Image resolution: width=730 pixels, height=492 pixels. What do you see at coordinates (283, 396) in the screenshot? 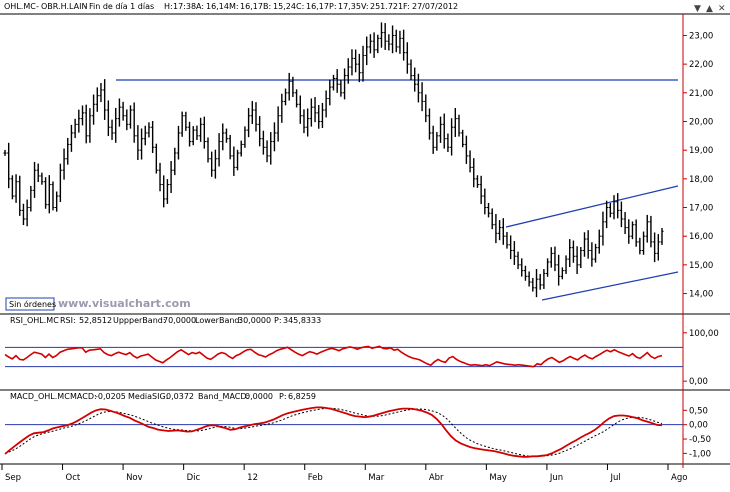
I see `macd-p-label: P:` at bounding box center [283, 396].